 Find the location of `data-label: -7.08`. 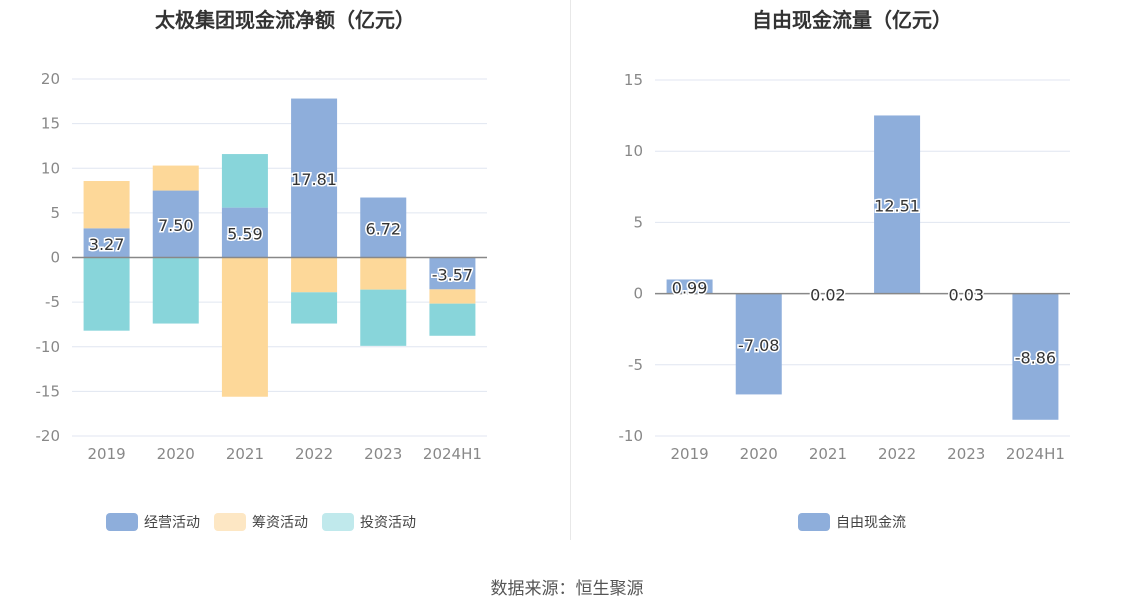

data-label: -7.08 is located at coordinates (758, 345).